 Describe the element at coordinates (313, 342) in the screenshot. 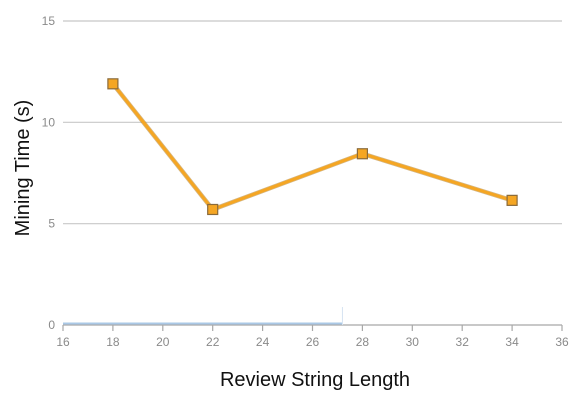

I see `x-tick-label-26: 26` at that location.